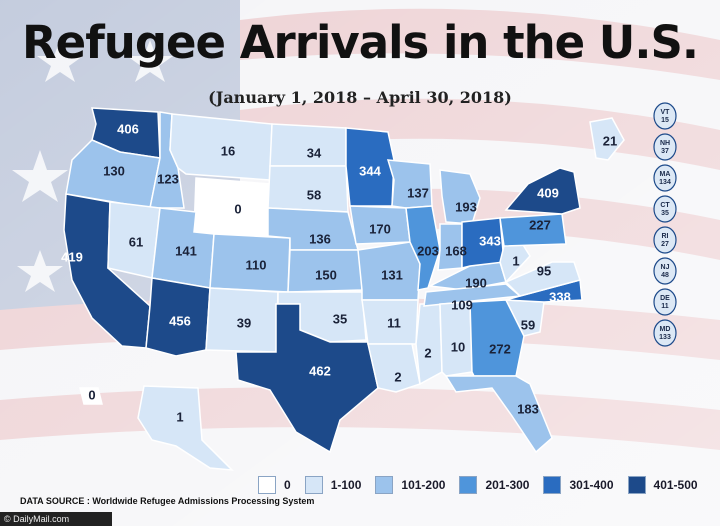 The image size is (720, 526). Describe the element at coordinates (418, 192) in the screenshot. I see `state-value-wi: 137` at that location.